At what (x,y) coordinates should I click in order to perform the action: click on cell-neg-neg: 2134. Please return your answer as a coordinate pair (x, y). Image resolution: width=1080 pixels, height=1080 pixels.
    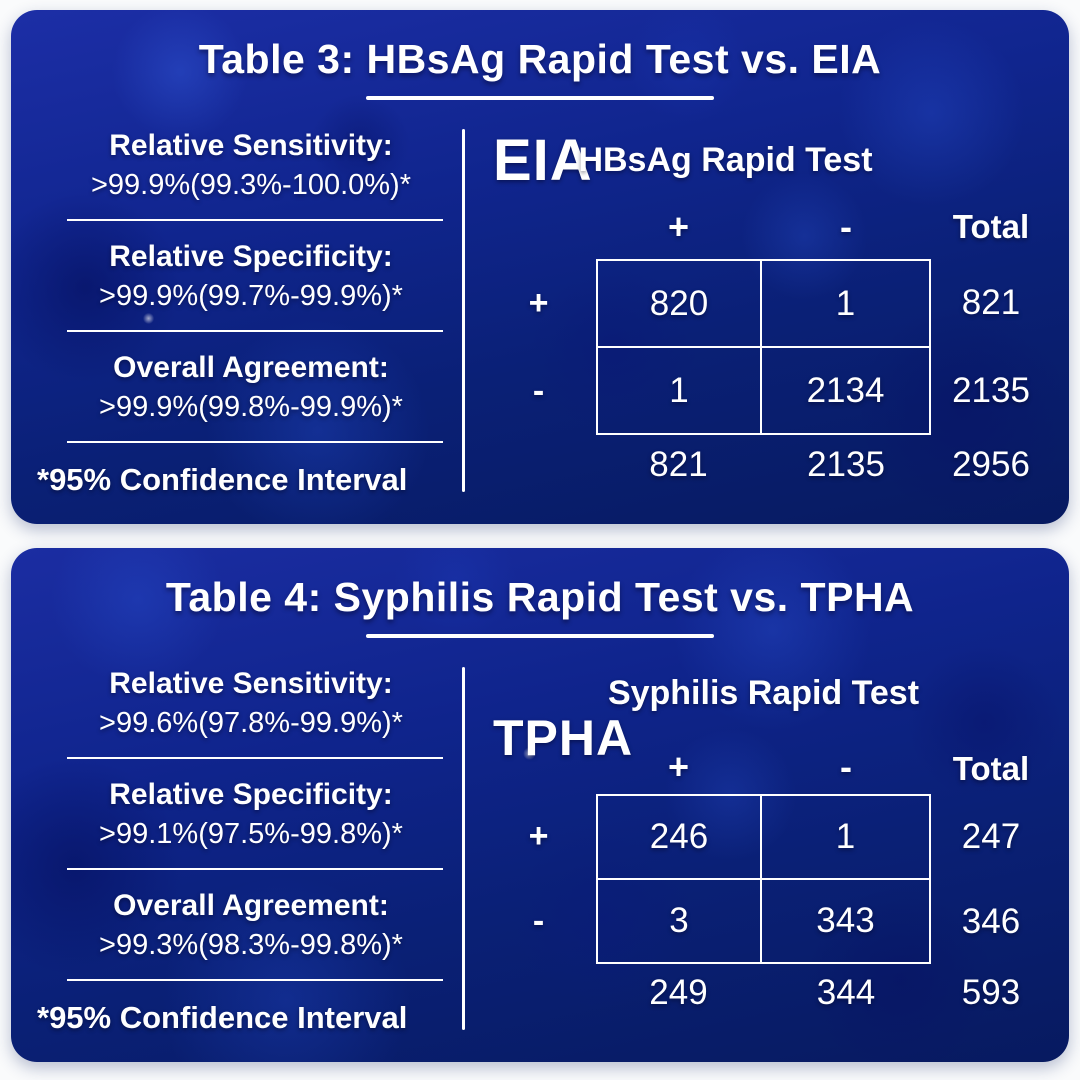
    Looking at the image, I should click on (846, 391).